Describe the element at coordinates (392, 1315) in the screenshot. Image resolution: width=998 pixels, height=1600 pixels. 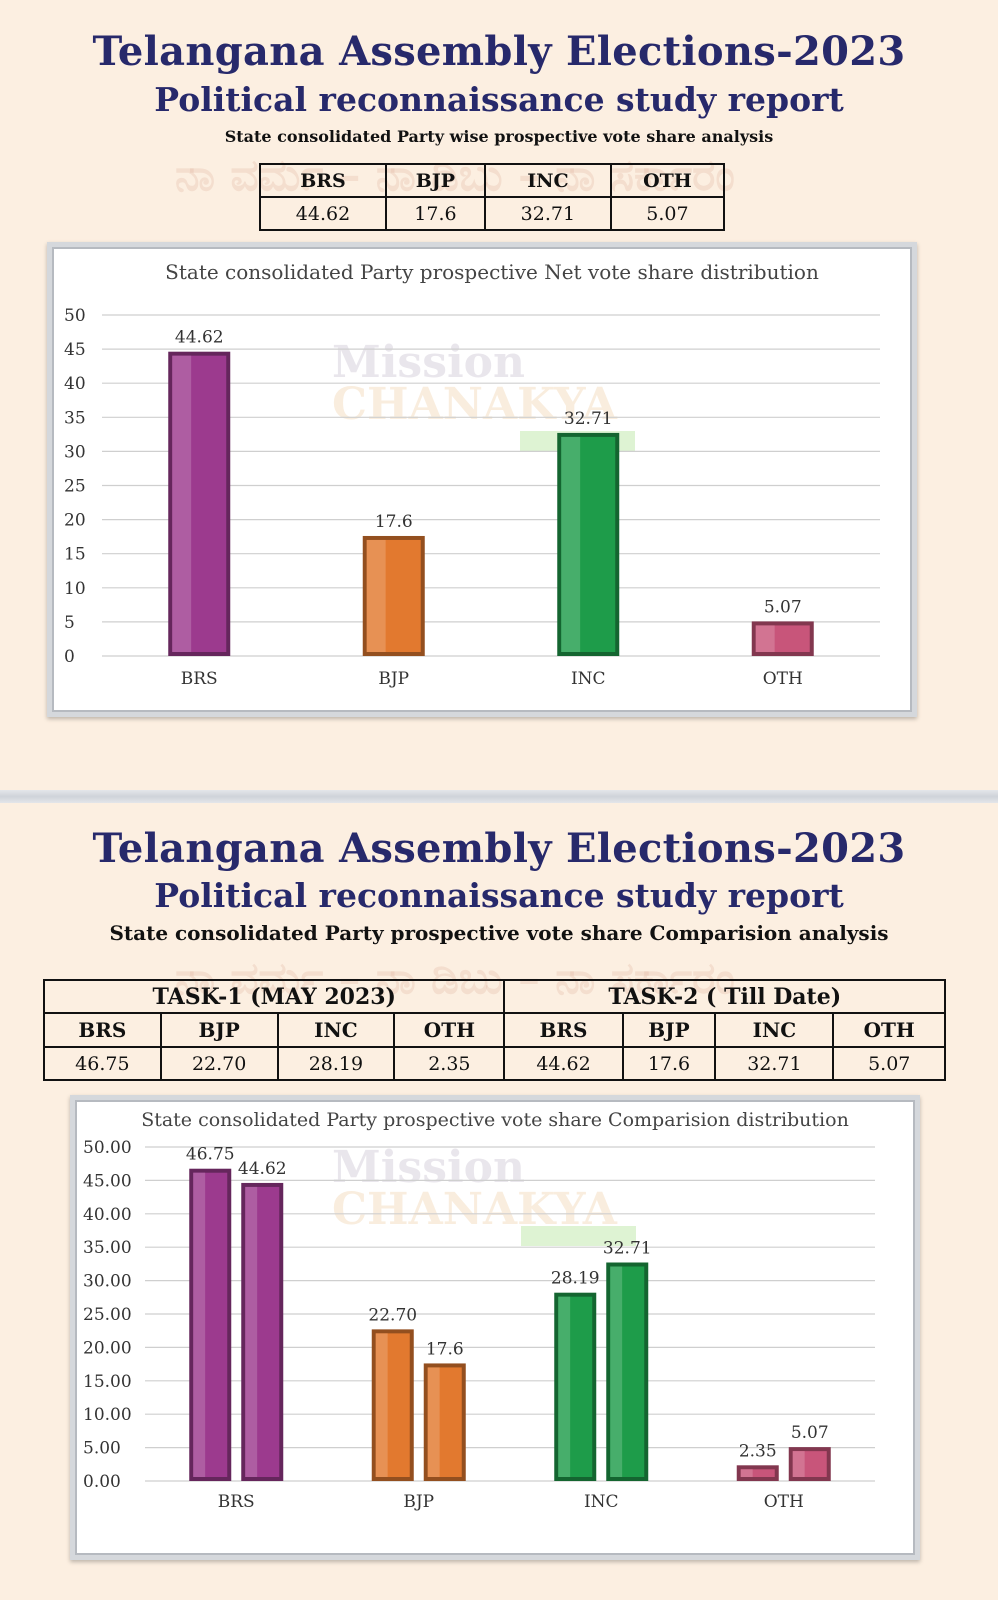
I see `data-label: 22.70` at that location.